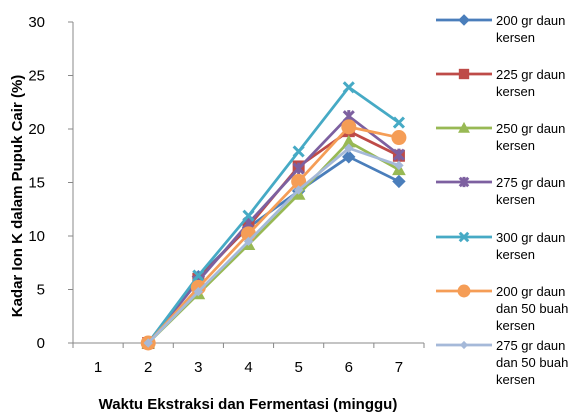  What do you see at coordinates (248, 367) in the screenshot?
I see `x-tick-label: 4` at bounding box center [248, 367].